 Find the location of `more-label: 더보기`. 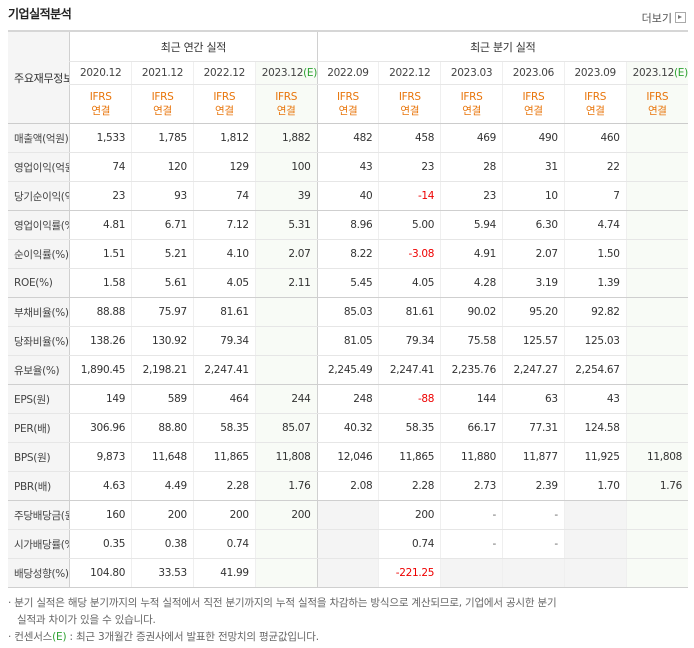

more-label: 더보기 is located at coordinates (656, 18).